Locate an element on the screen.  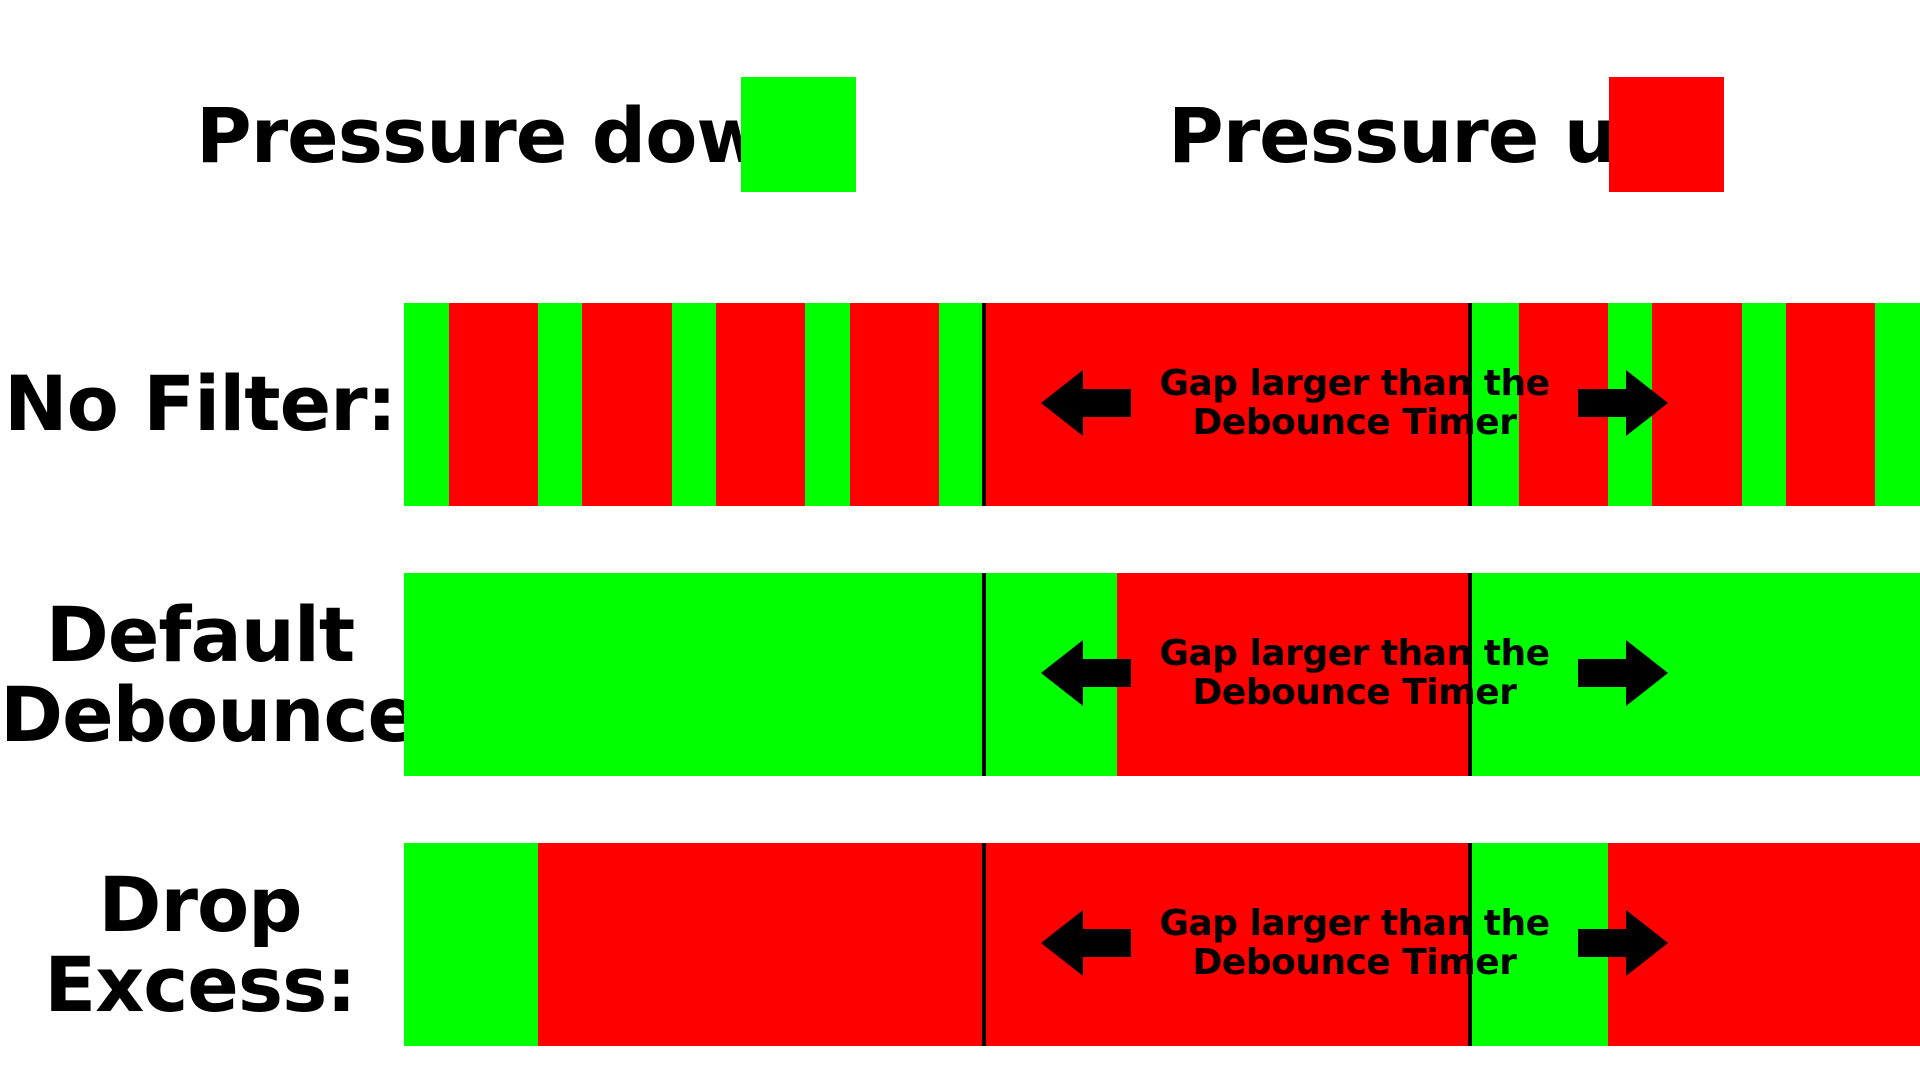
legend-pressure-down-swatch is located at coordinates (798, 134).